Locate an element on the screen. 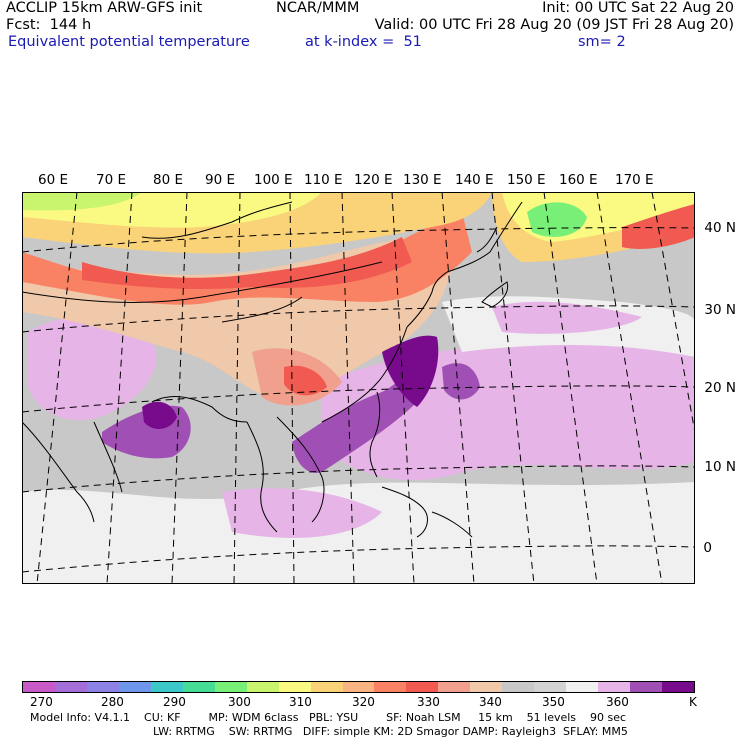  colorbar-tick: 280 is located at coordinates (112, 702).